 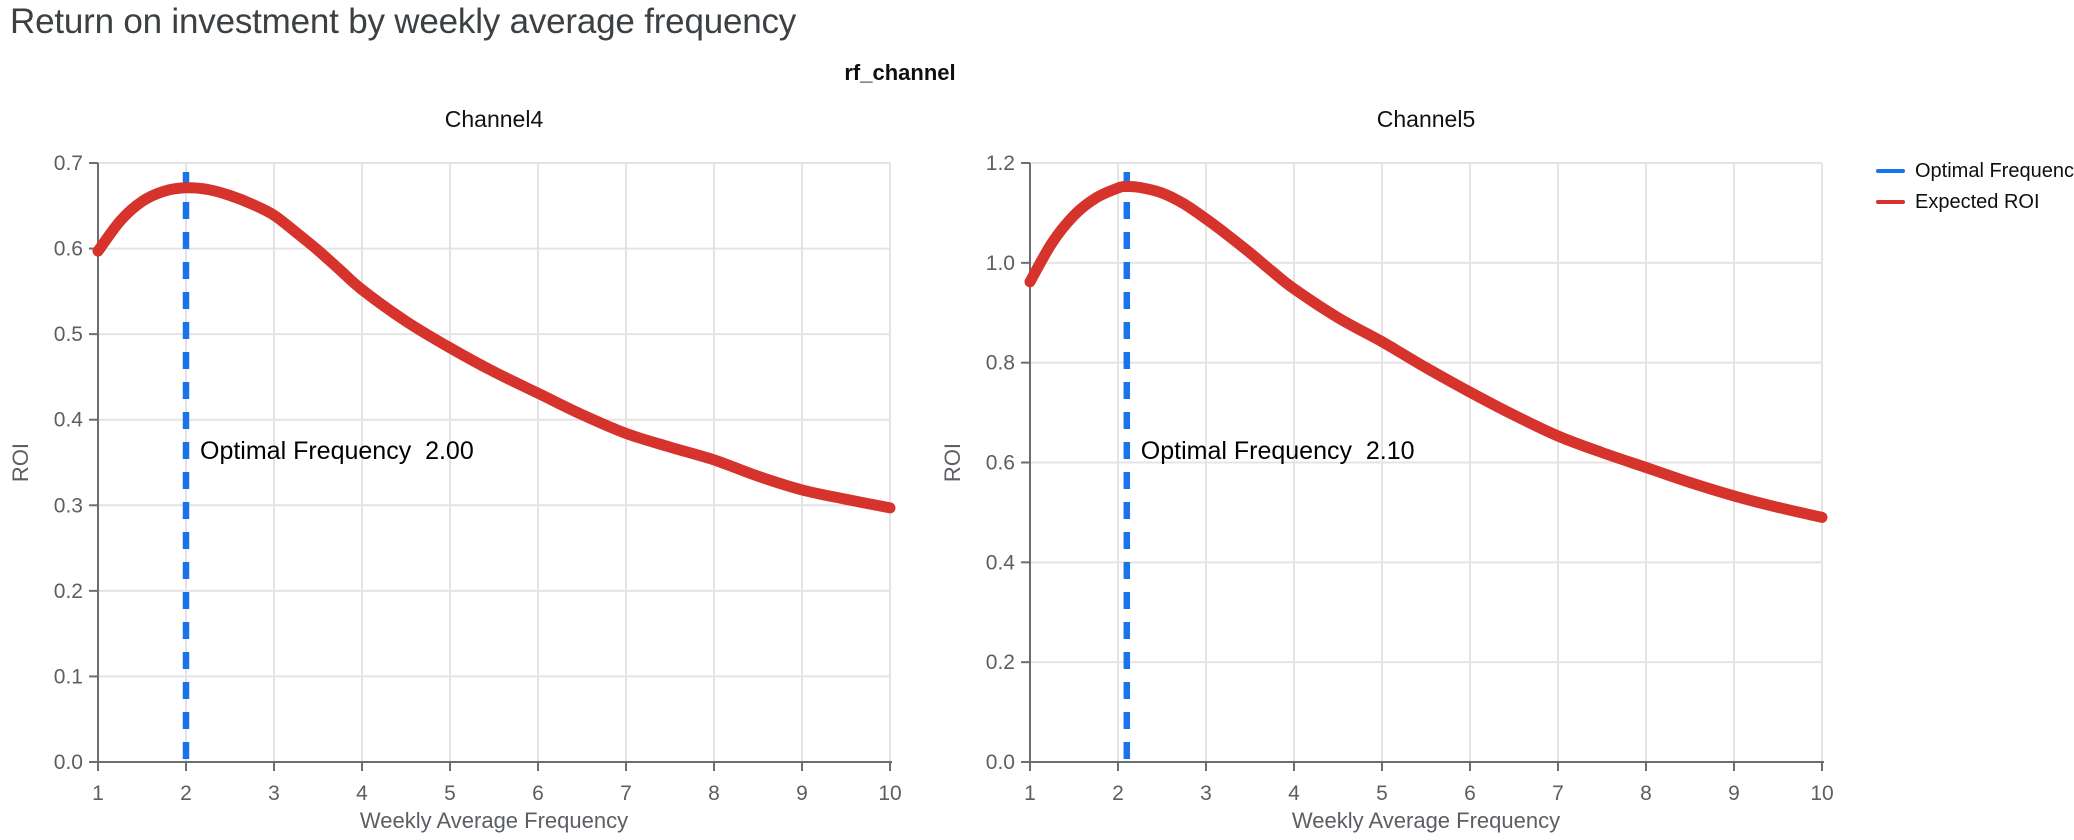 I want to click on subplot-title: Channel5, so click(x=1426, y=119).